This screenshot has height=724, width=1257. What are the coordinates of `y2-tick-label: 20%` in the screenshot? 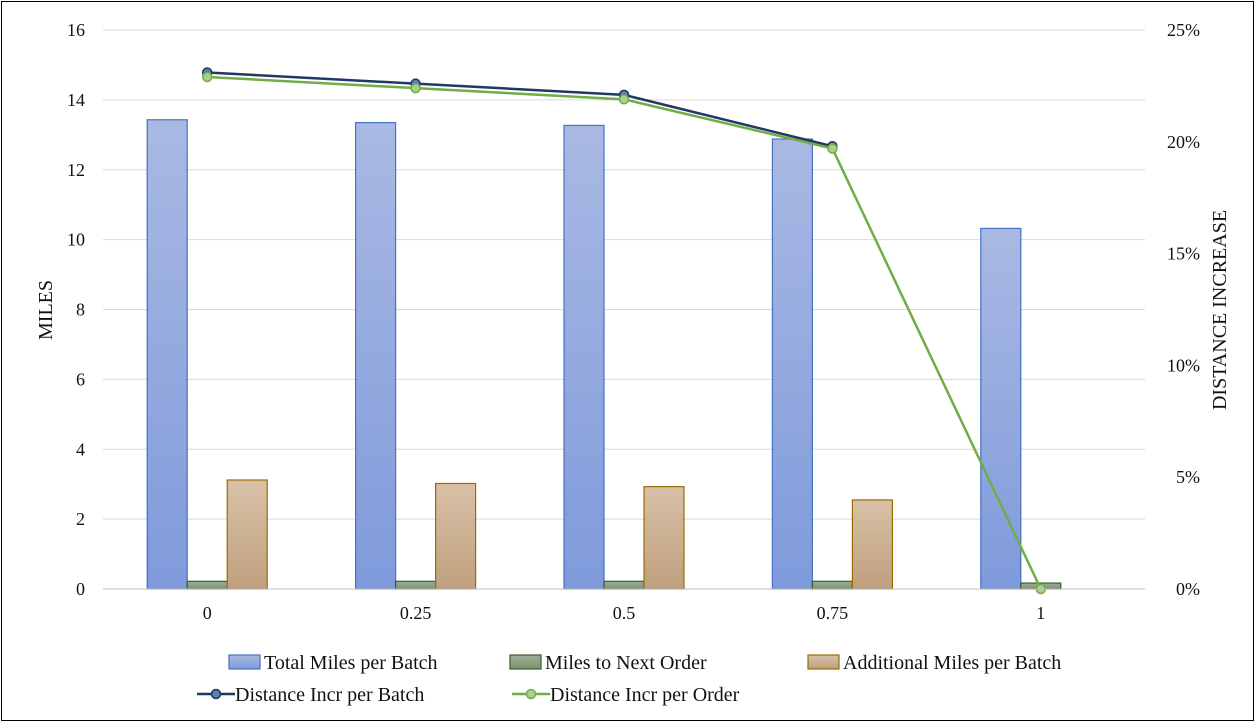 It's located at (1183, 142).